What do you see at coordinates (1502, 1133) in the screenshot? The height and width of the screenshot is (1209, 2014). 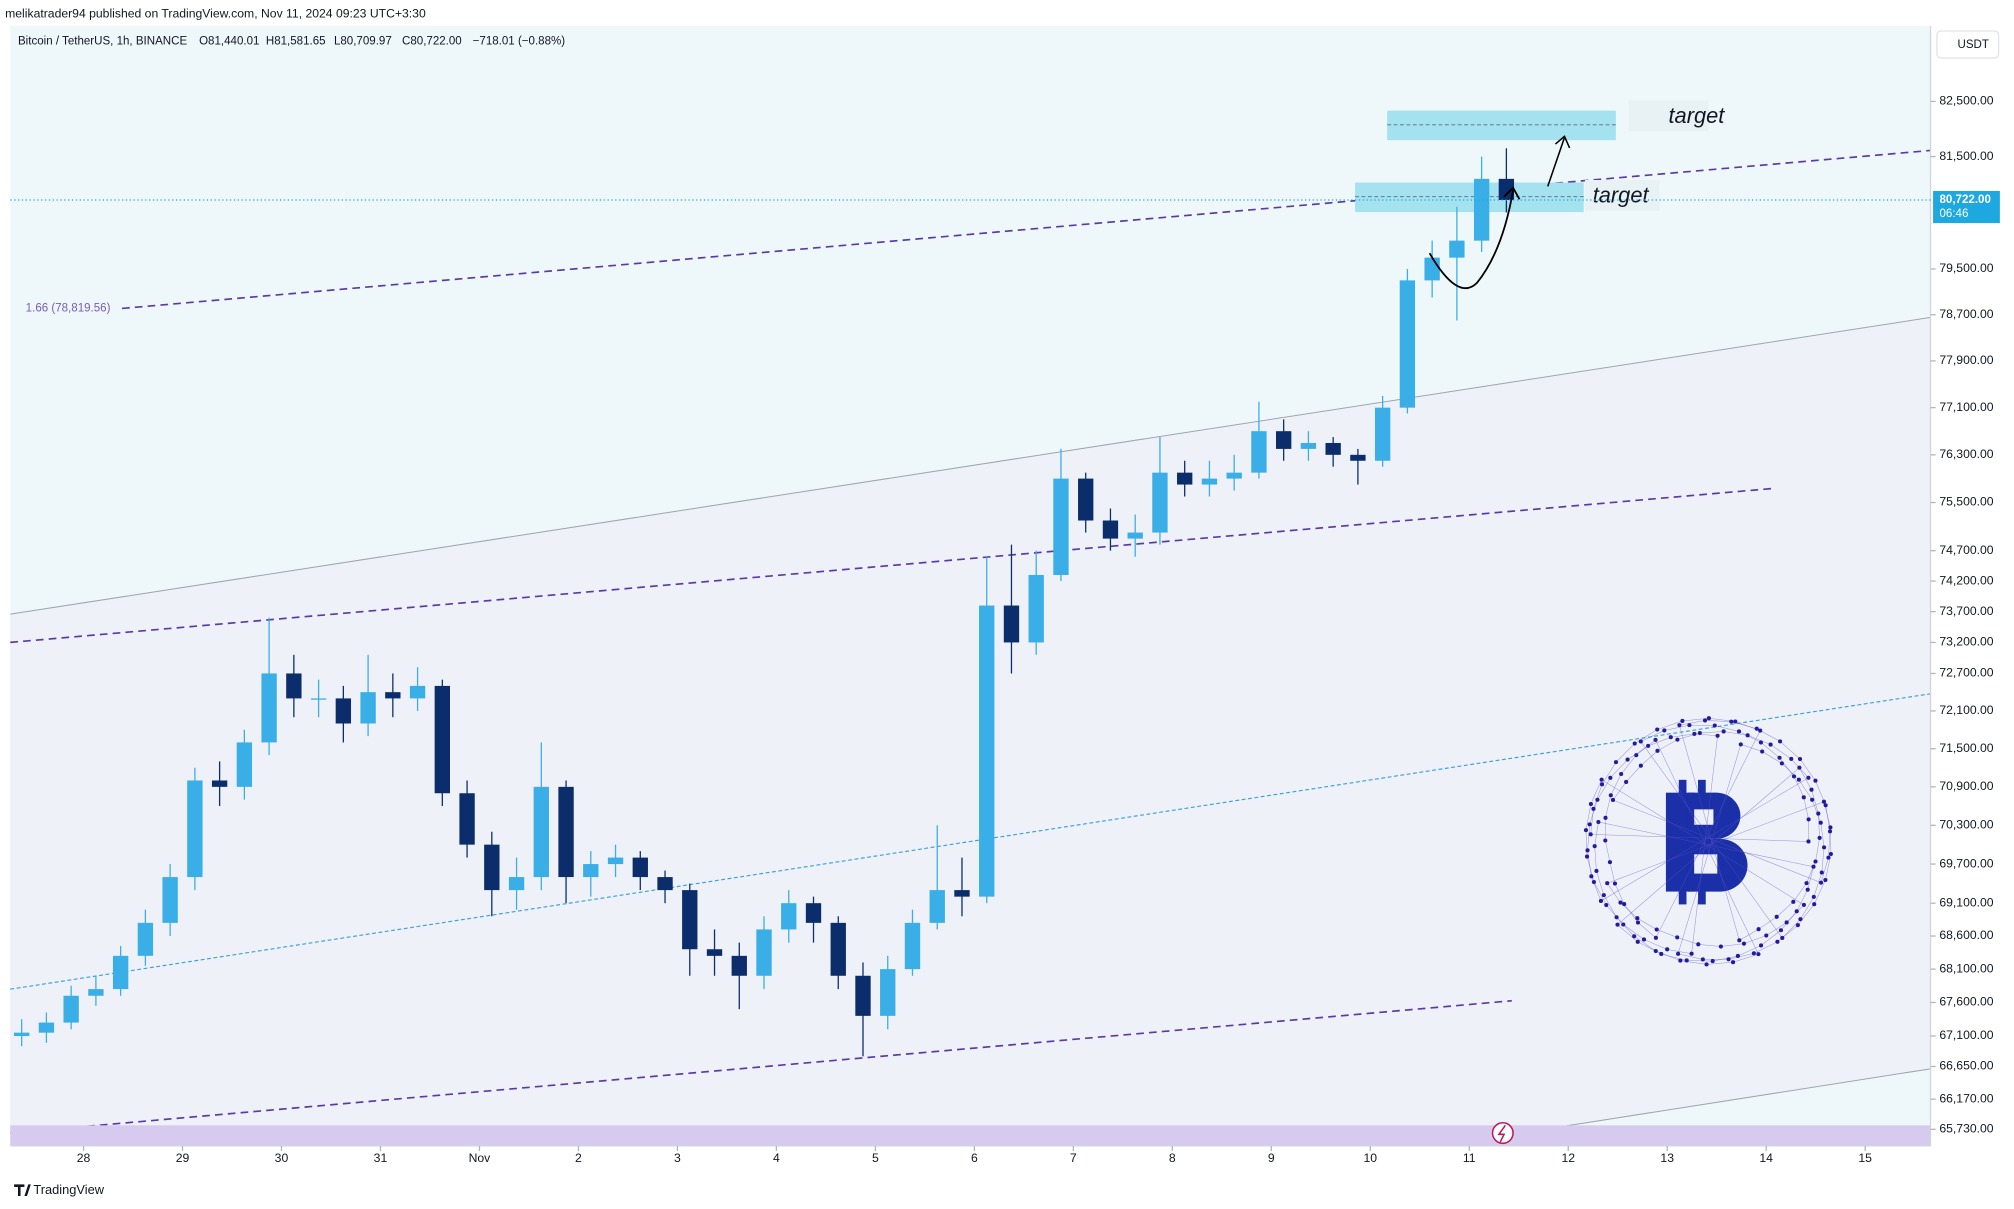 I see `event-icon` at bounding box center [1502, 1133].